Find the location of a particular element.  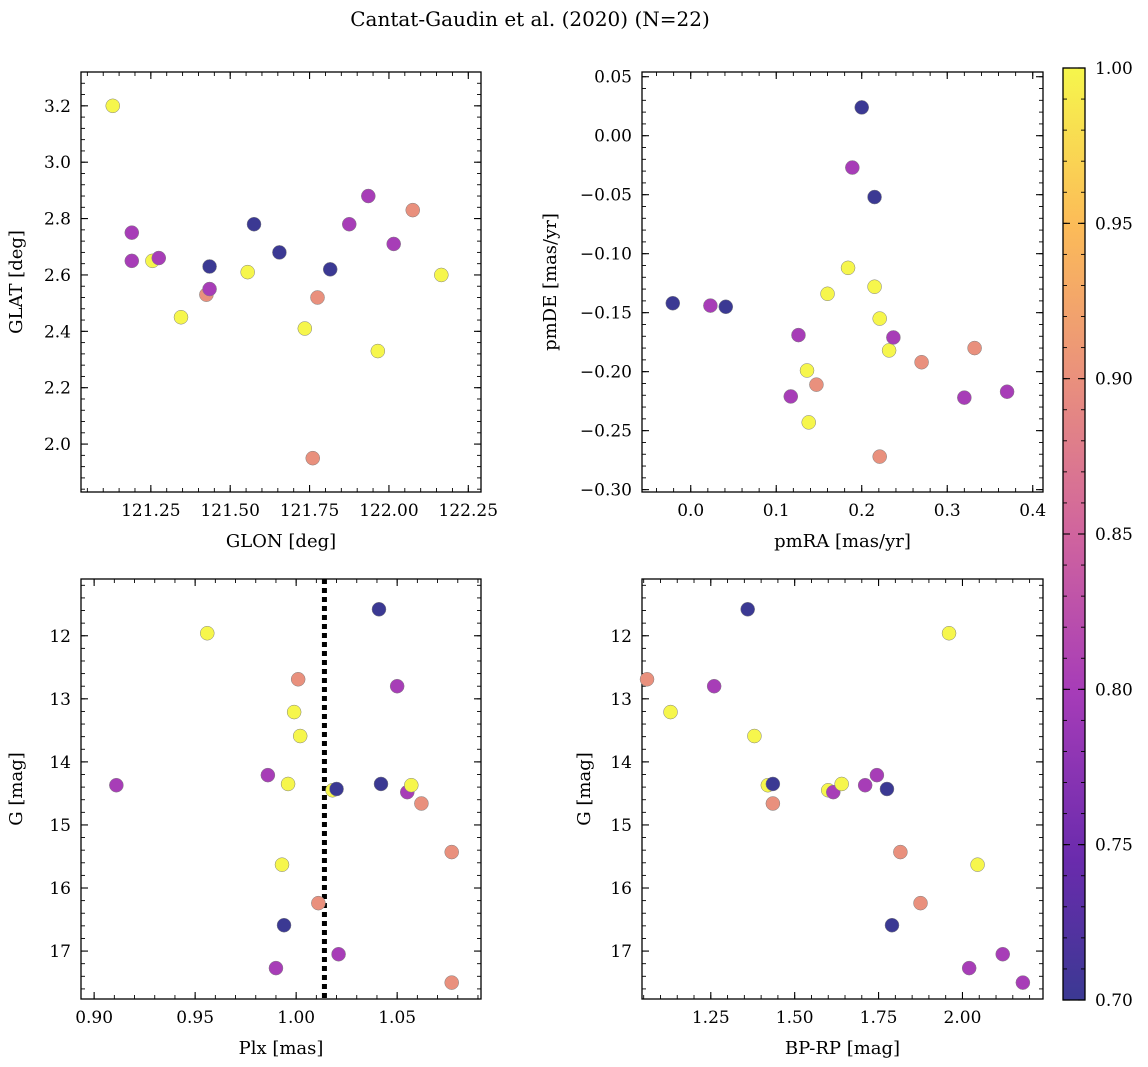

x-tick-label: 1.25 is located at coordinates (711, 1018).